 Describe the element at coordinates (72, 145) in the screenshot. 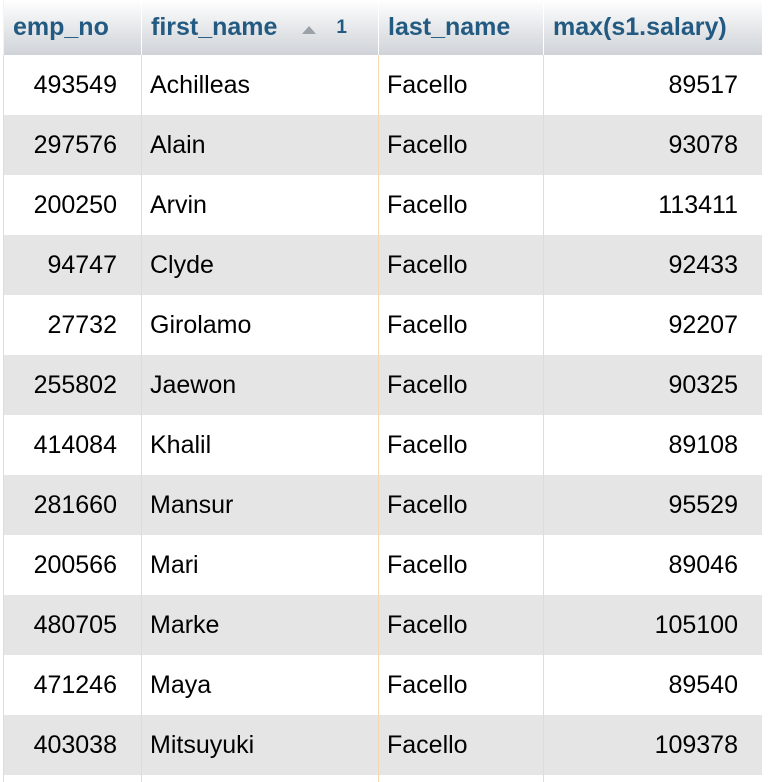

I see `cell-emp-no: 297576` at that location.